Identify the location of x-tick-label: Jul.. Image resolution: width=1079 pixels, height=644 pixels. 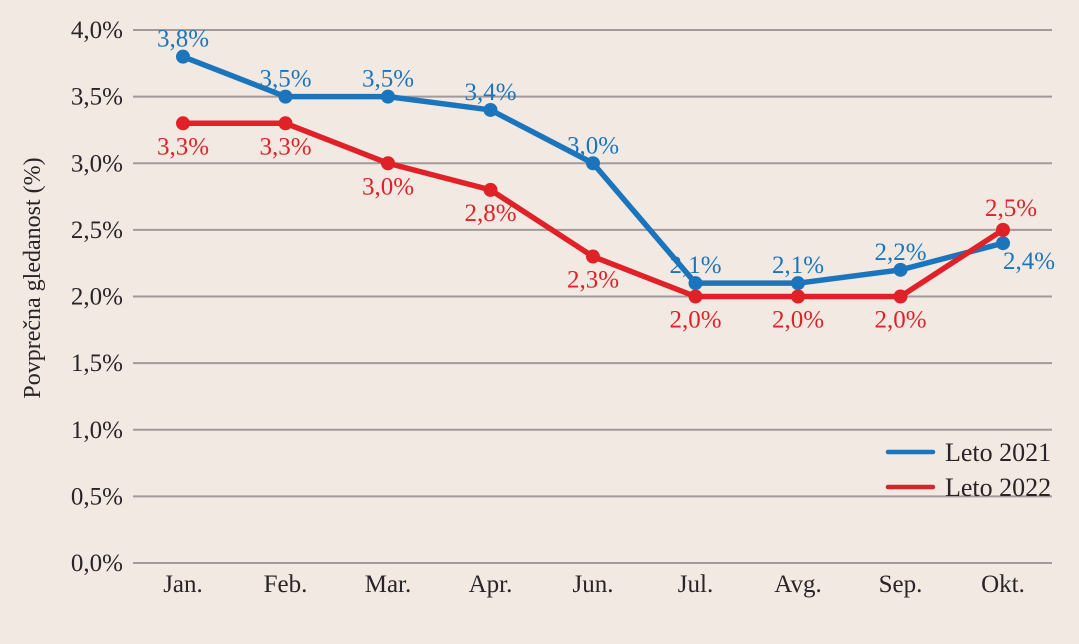
(695, 584).